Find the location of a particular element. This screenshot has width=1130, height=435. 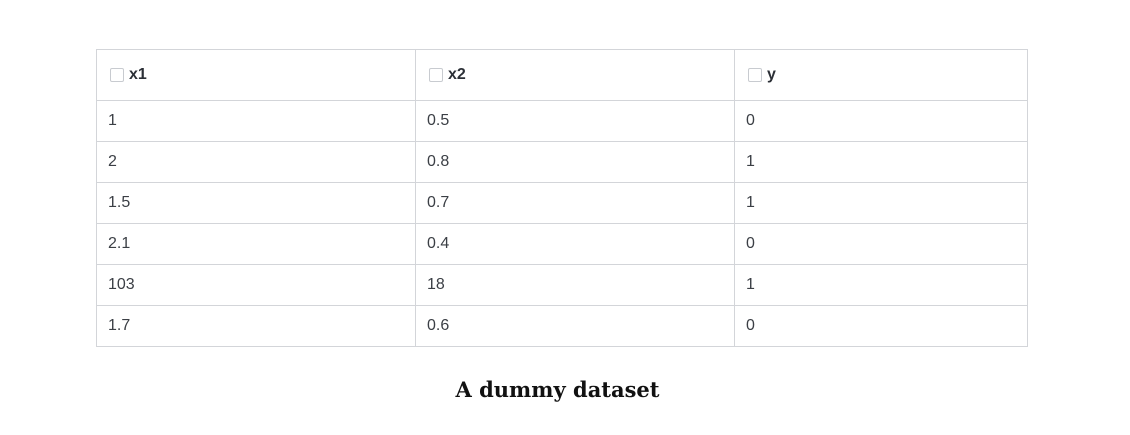

column-header-label: x1 is located at coordinates (138, 74).